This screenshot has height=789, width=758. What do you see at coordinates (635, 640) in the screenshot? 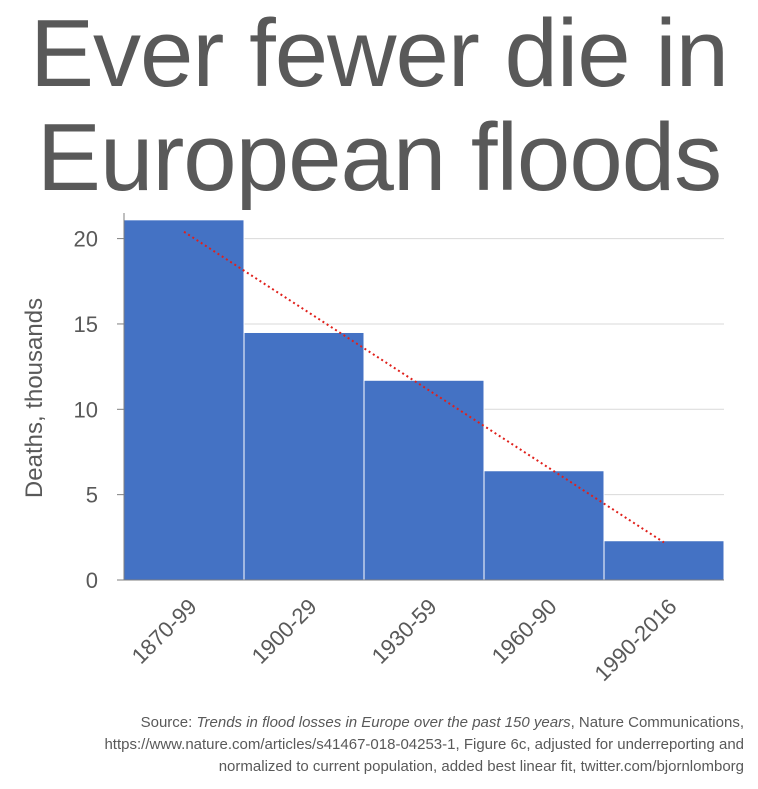
I see `x-tick-label: 1990-2016` at bounding box center [635, 640].